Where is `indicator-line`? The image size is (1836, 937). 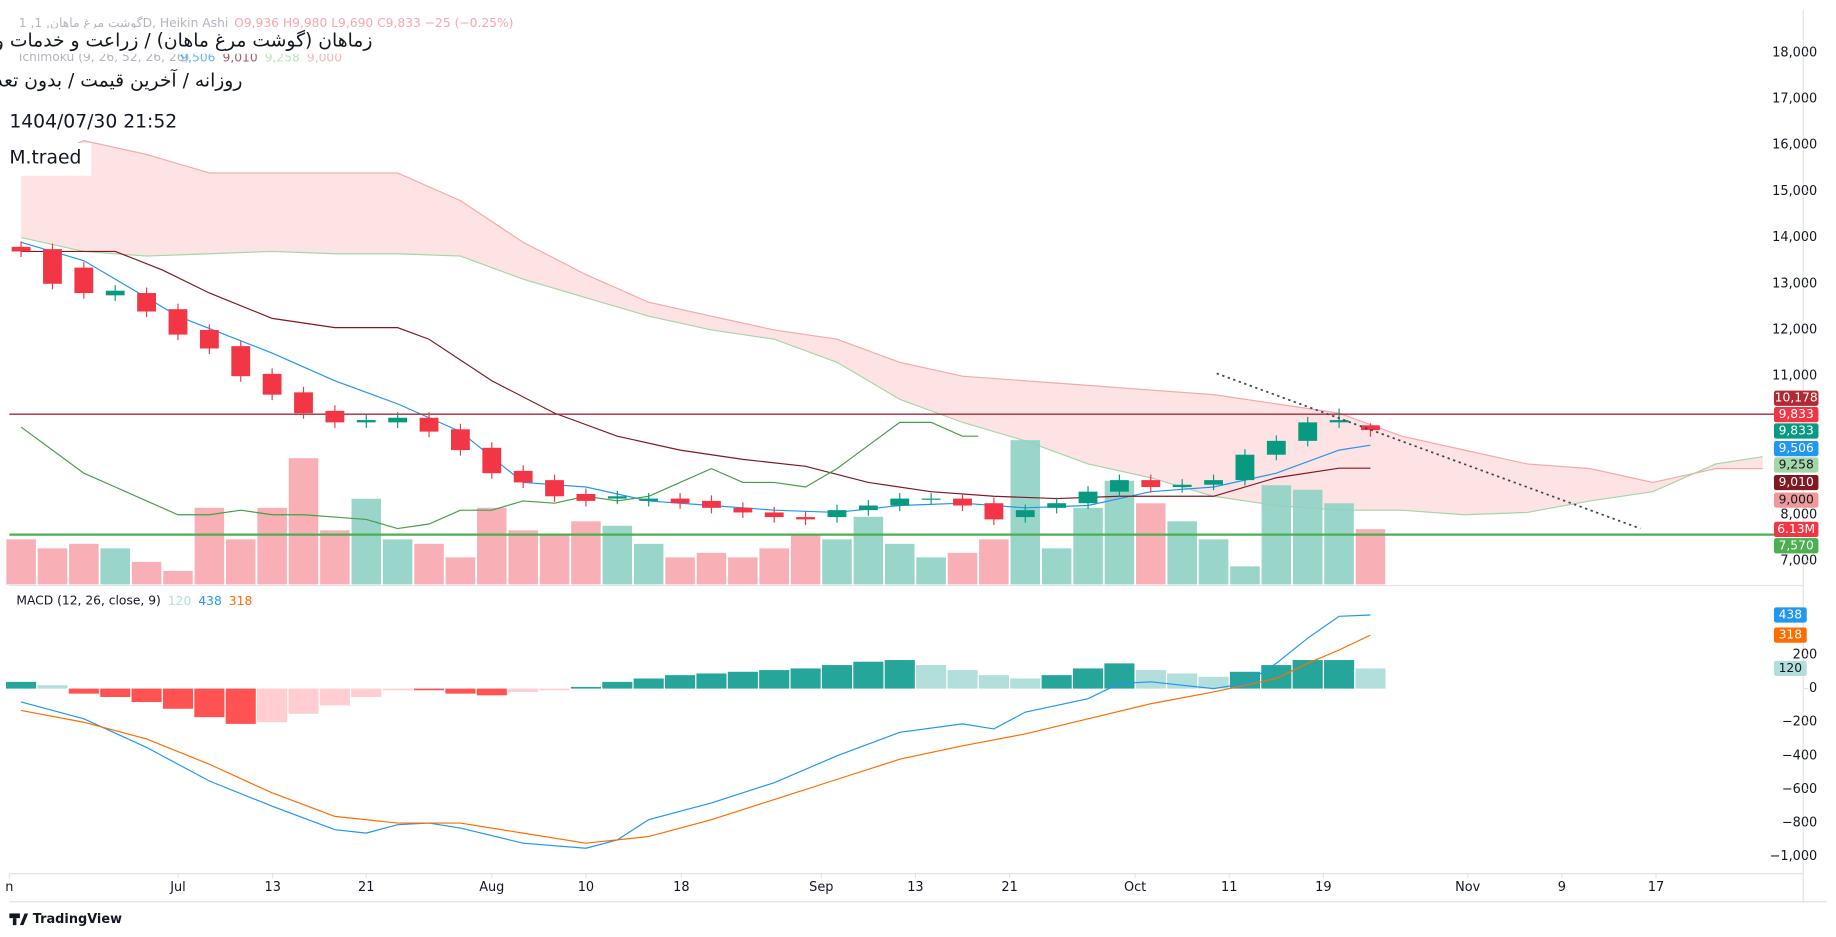
indicator-line is located at coordinates (499, 475).